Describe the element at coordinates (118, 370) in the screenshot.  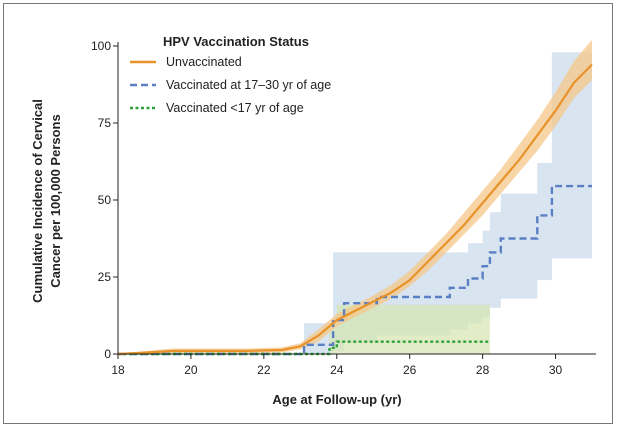
I see `x-tick-label: 18` at that location.